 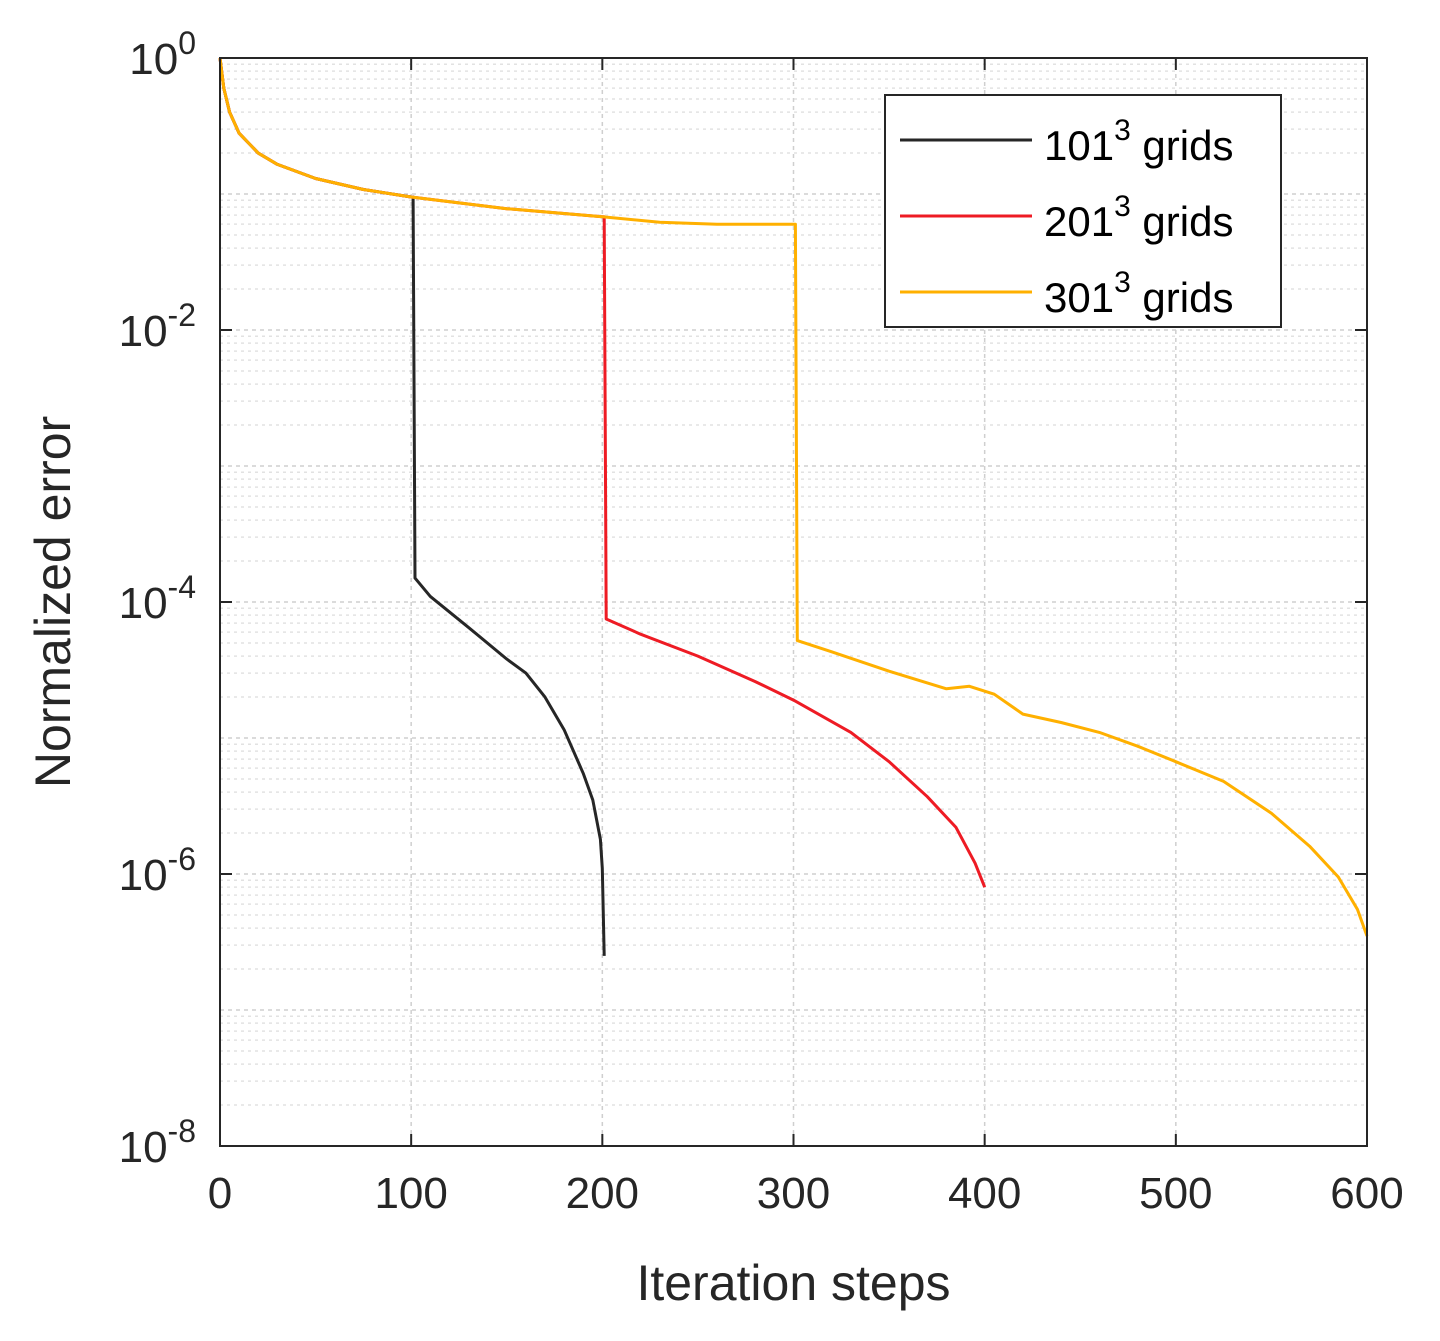 What do you see at coordinates (157, 598) in the screenshot?
I see `y-tick-label: 10⁻⁴` at bounding box center [157, 598].